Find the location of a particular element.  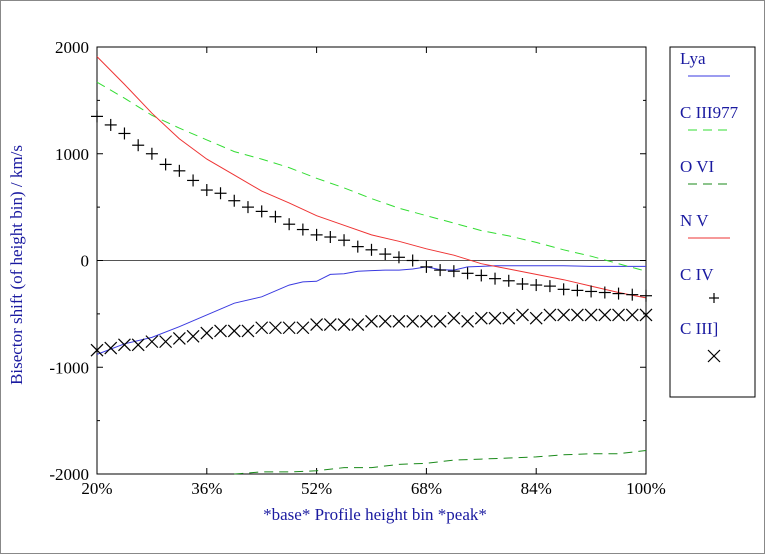

legend-label-n-v: N V is located at coordinates (694, 220).